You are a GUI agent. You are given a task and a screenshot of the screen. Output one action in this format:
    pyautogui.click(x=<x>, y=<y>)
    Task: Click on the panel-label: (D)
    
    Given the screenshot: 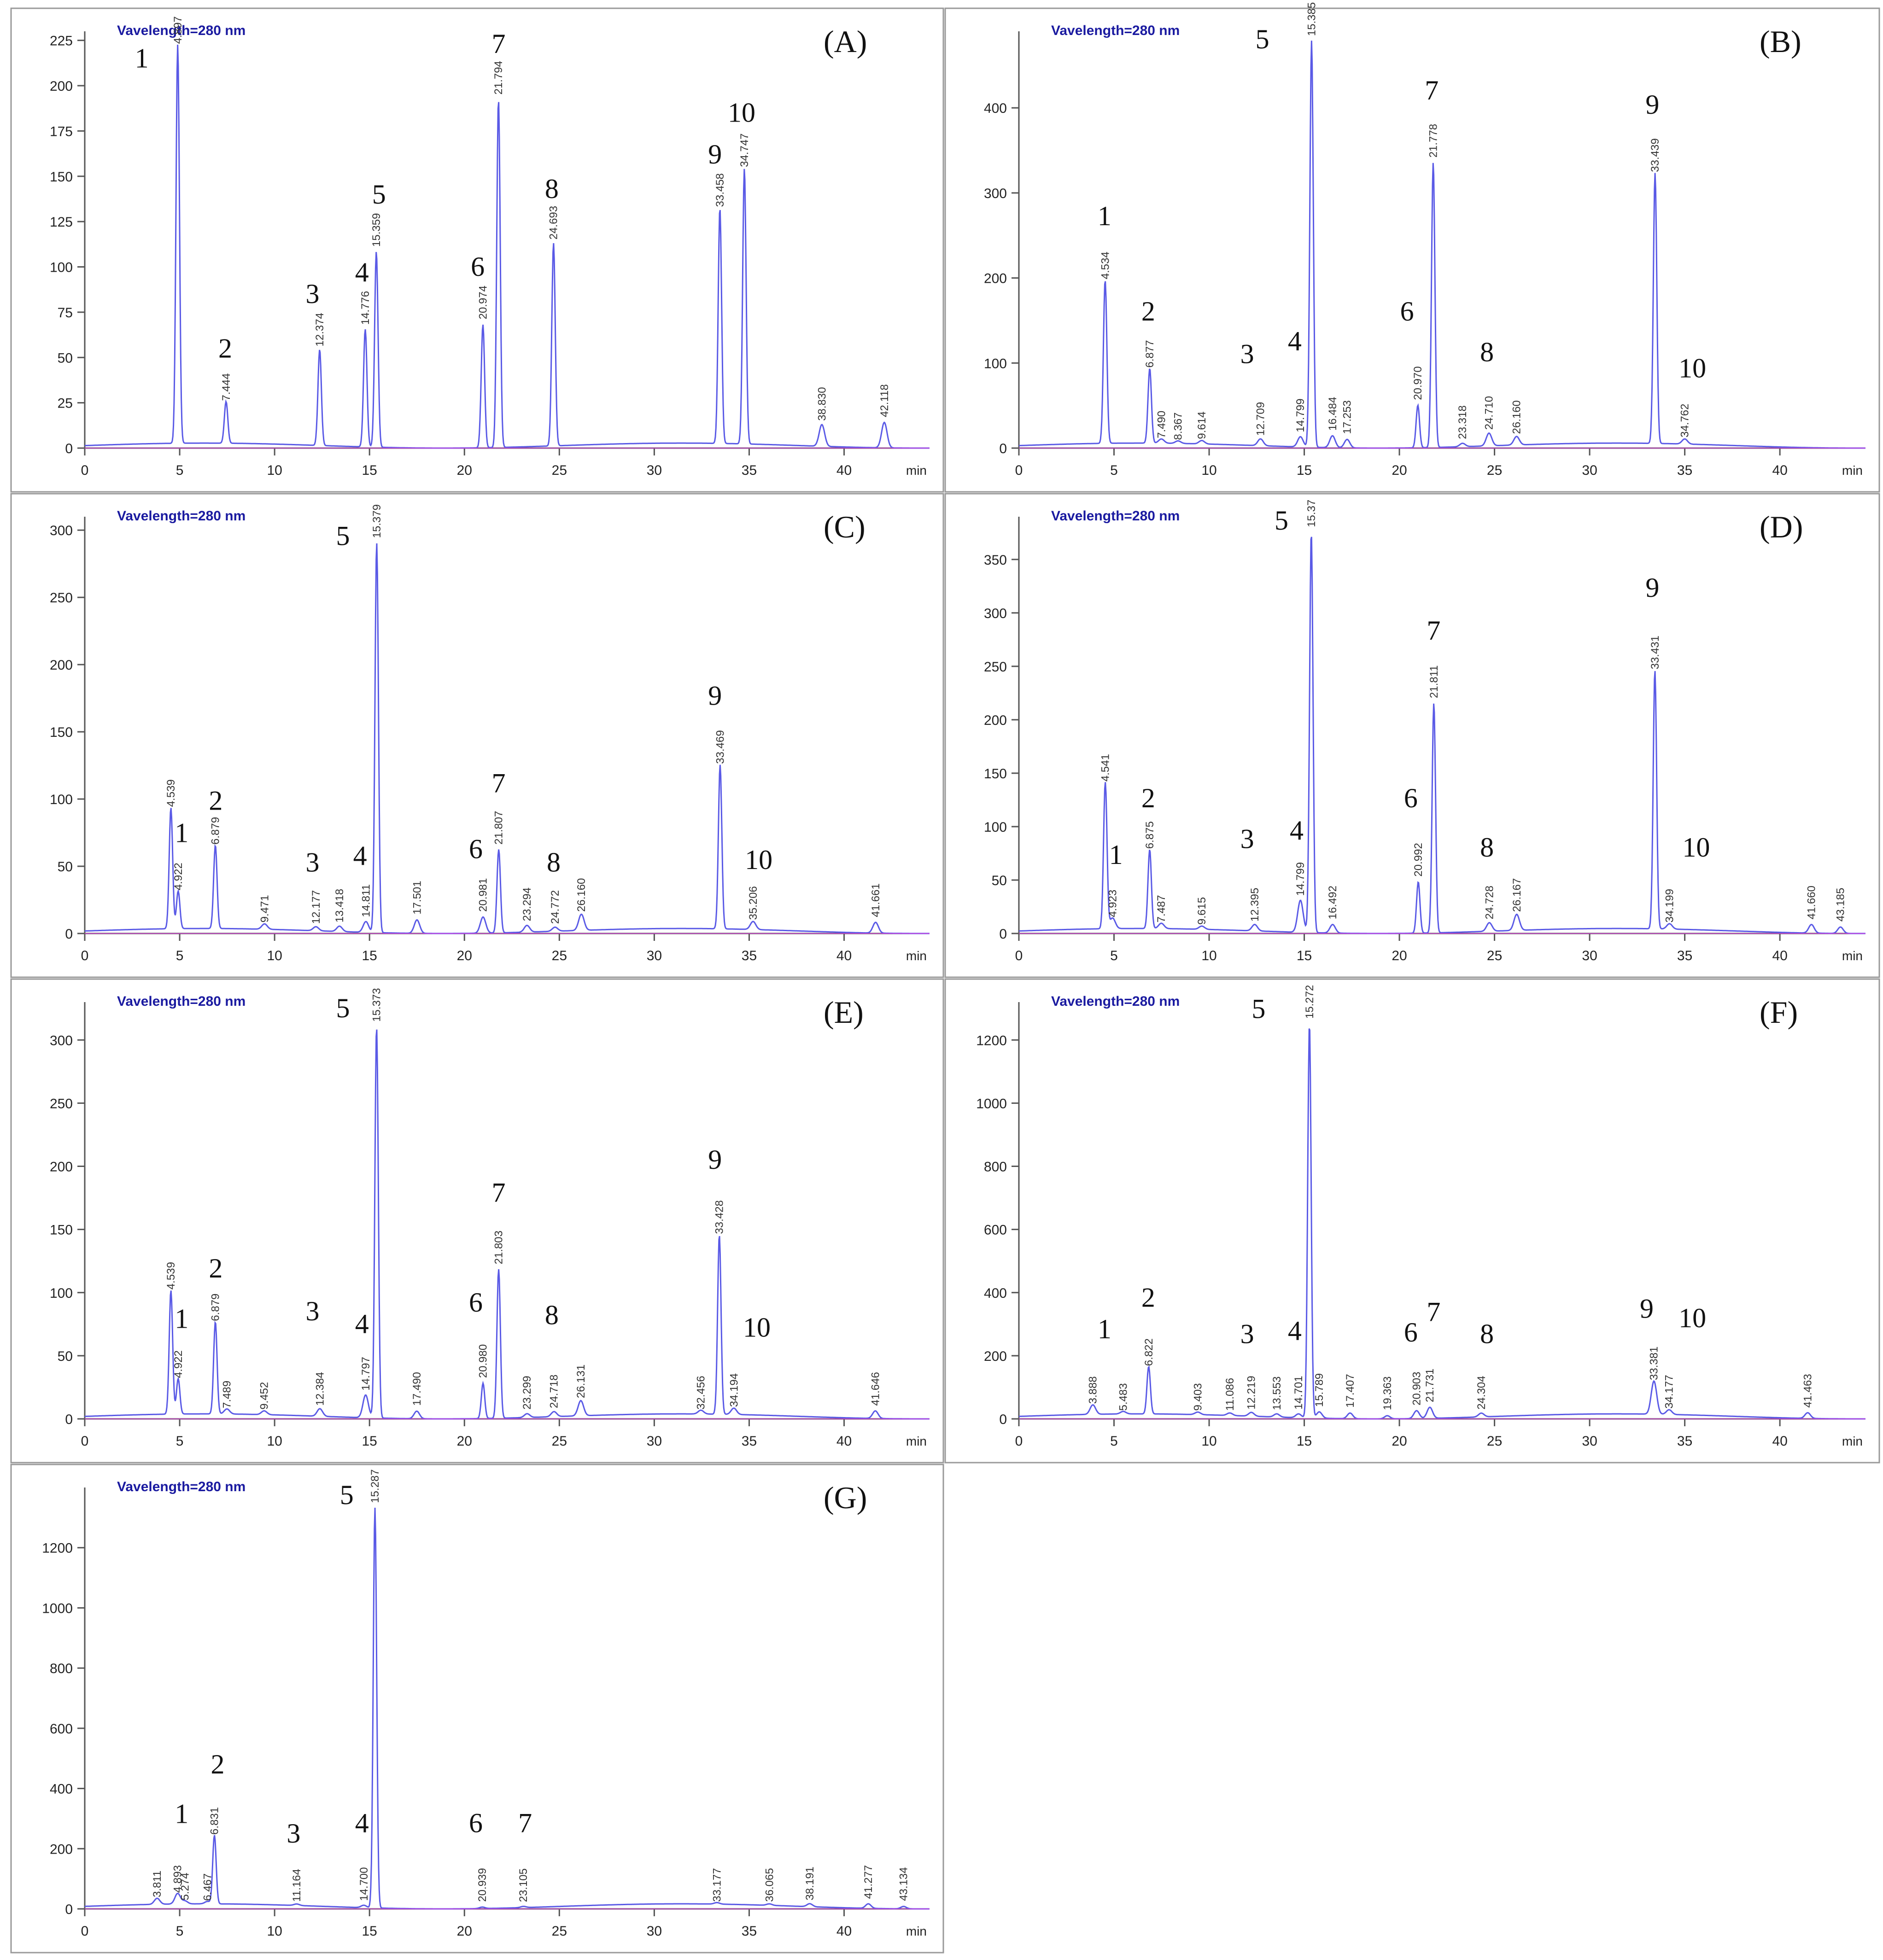 What is the action you would take?
    pyautogui.click(x=1781, y=526)
    